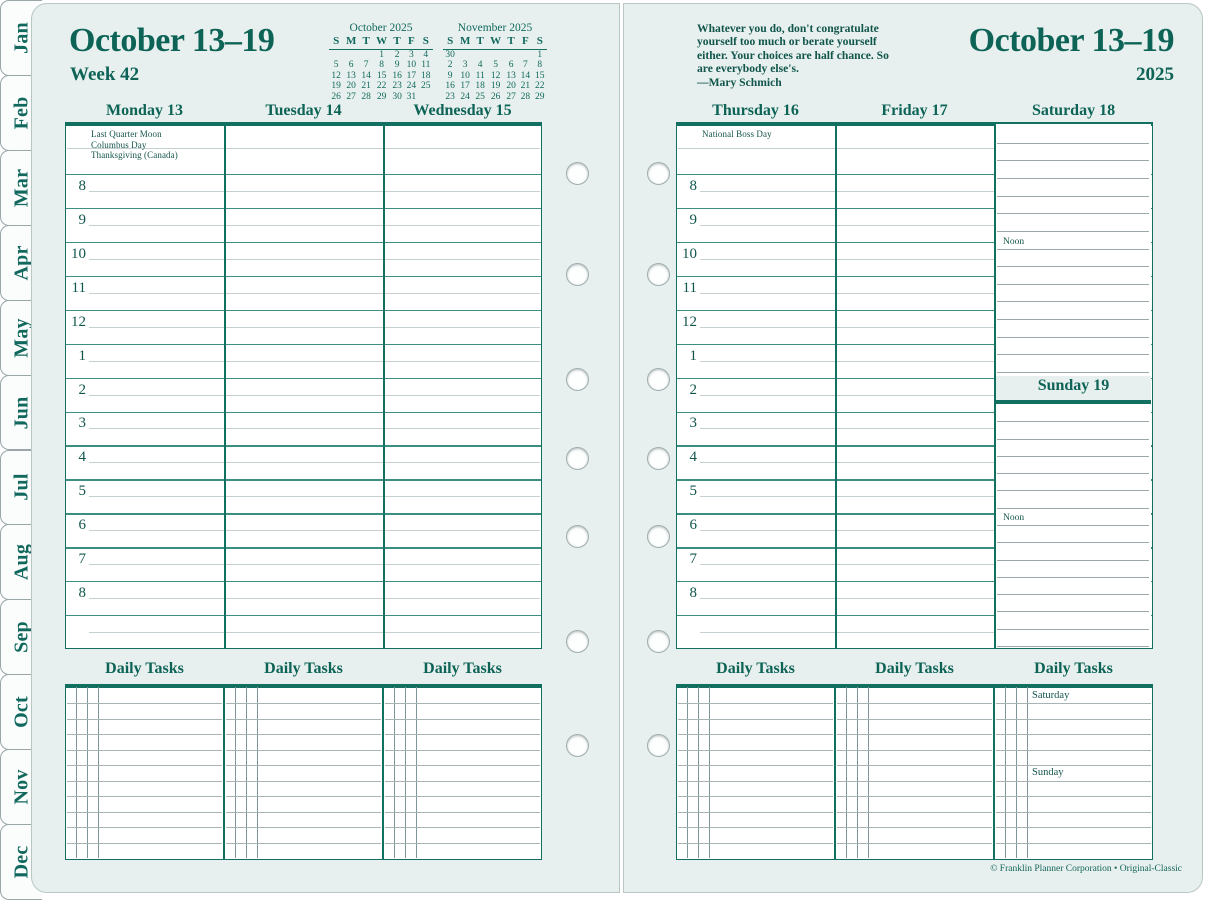 The height and width of the screenshot is (900, 1207). Describe the element at coordinates (411, 96) in the screenshot. I see `mini-calendar-day: 31` at that location.